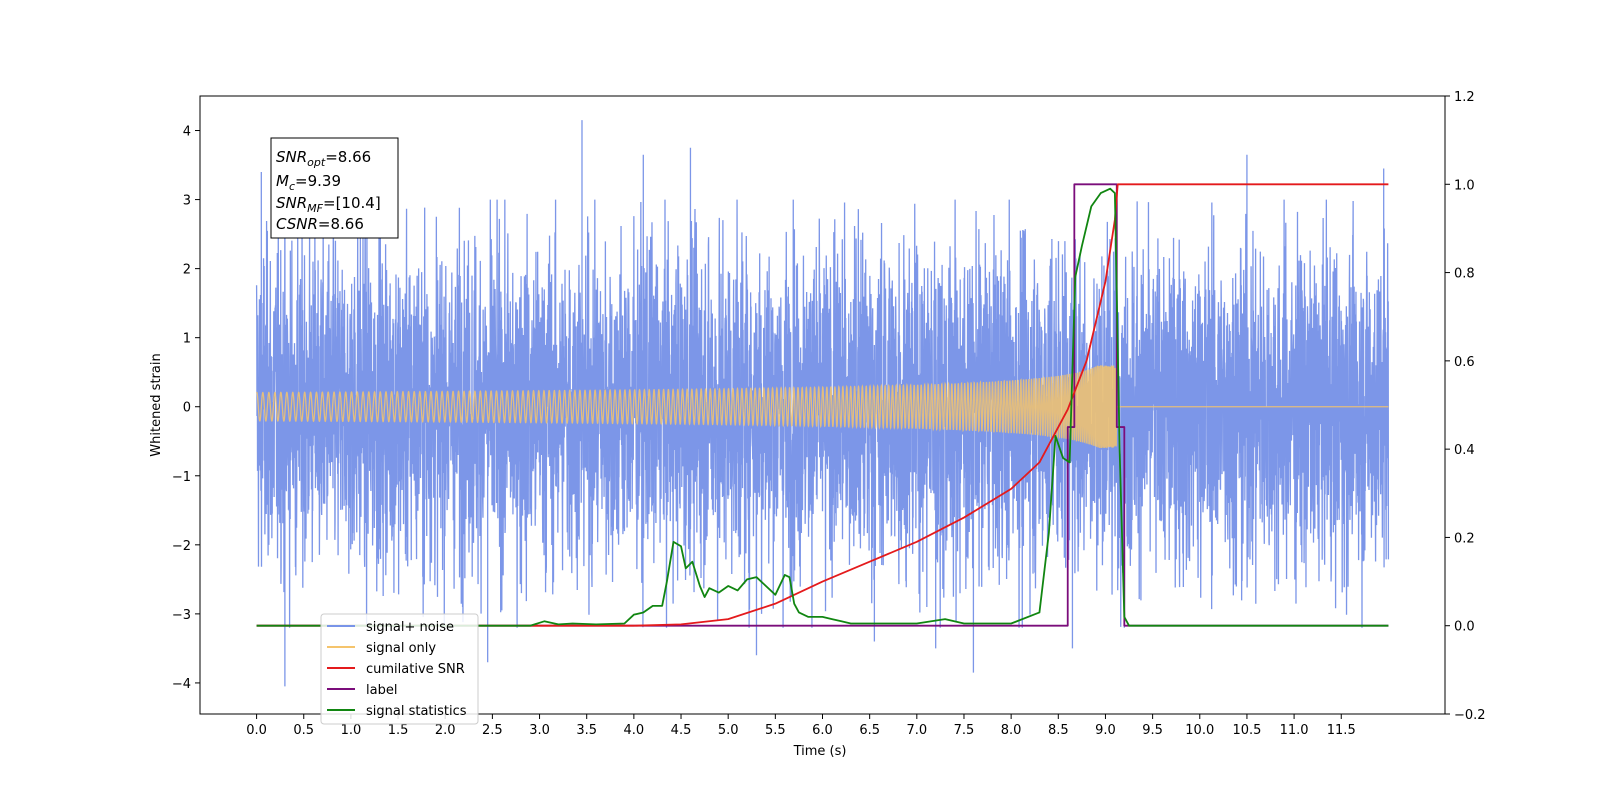 The image size is (1600, 800). I want to click on x-tick-label-4: 2.0, so click(445, 730).